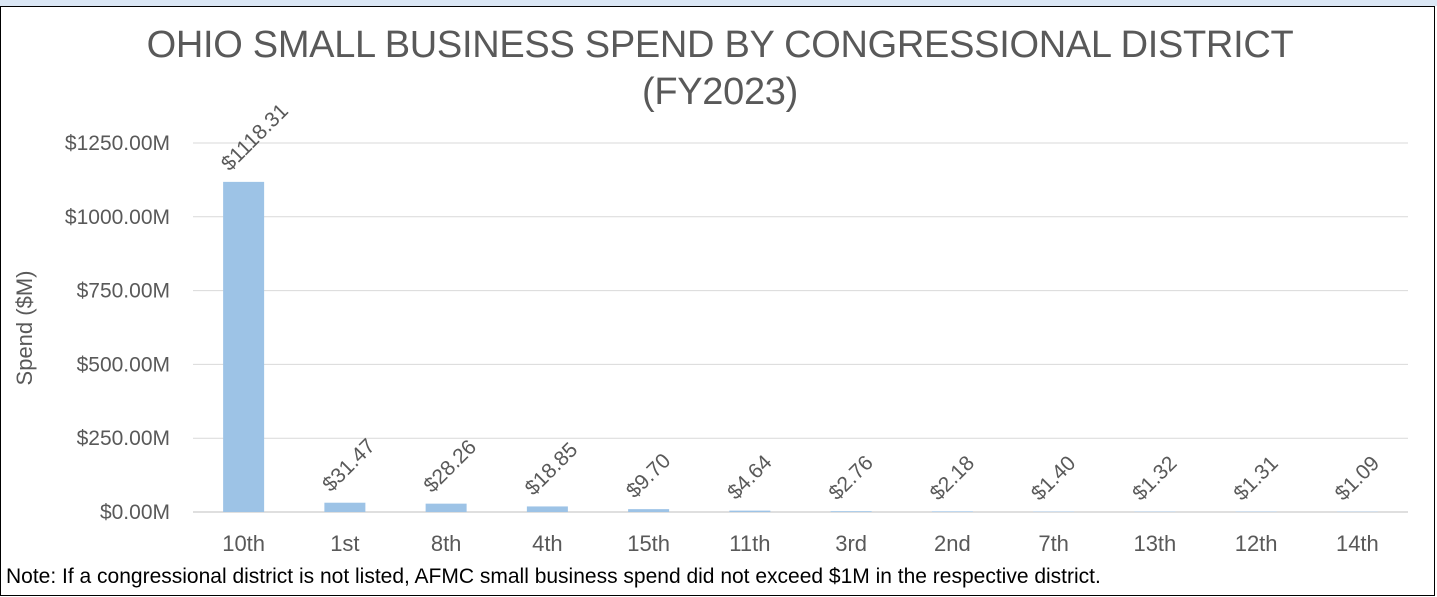 This screenshot has width=1437, height=597. I want to click on y-tick-label: $250.00M, so click(123, 438).